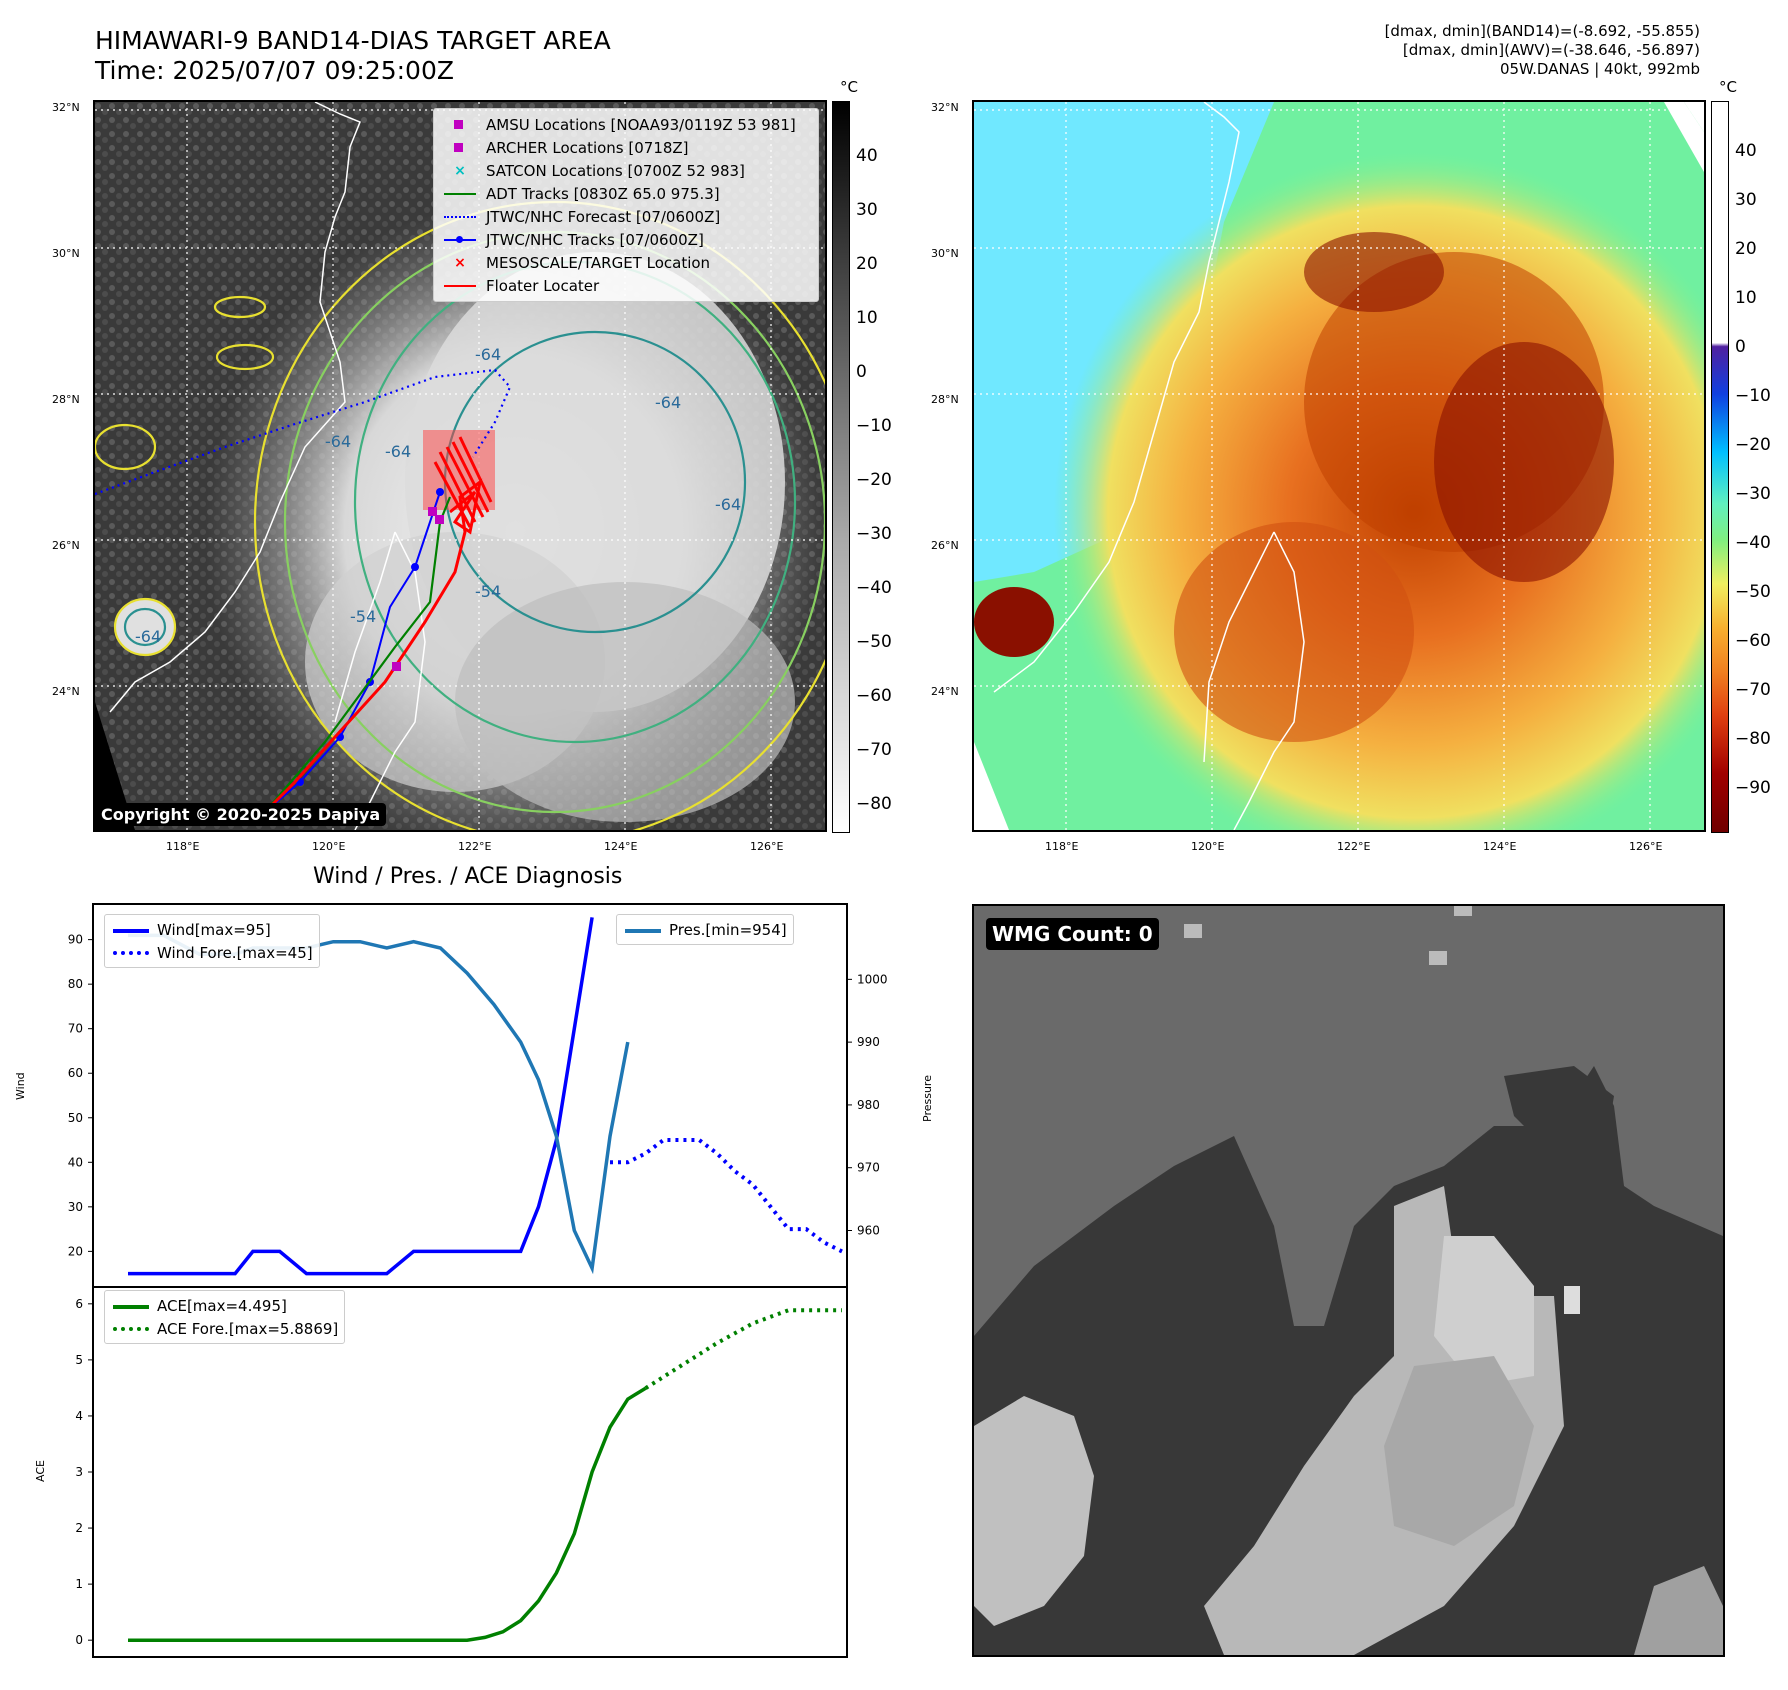  Describe the element at coordinates (468, 876) in the screenshot. I see `diag-title: Wind / Pres. / ACE Diagnosis` at that location.